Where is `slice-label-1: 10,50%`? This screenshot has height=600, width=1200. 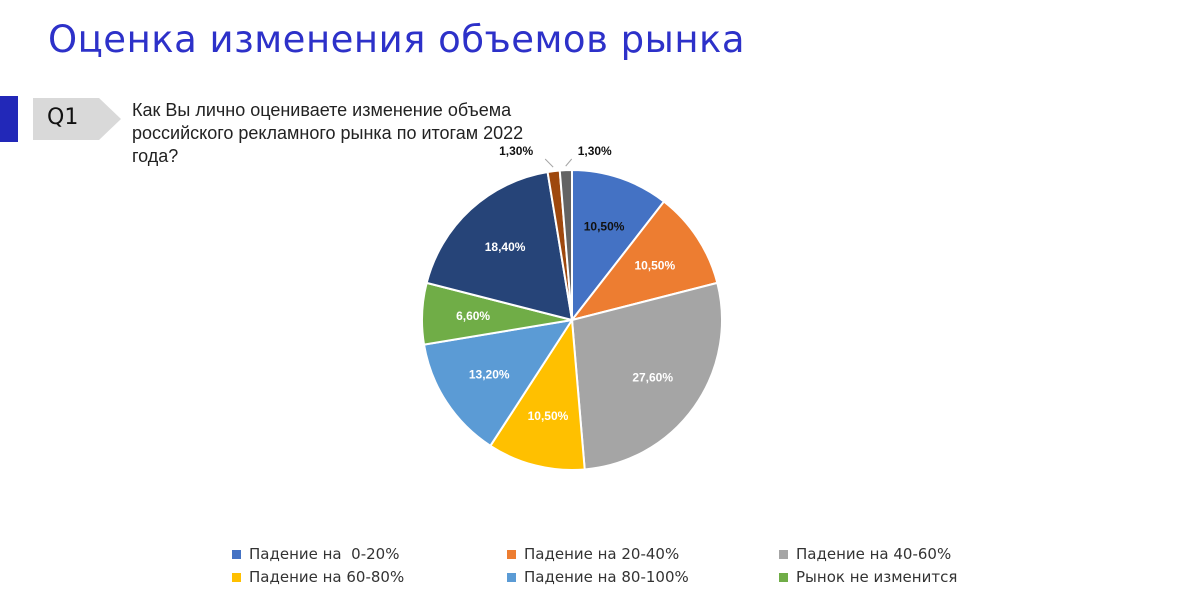
slice-label-1: 10,50% is located at coordinates (654, 266).